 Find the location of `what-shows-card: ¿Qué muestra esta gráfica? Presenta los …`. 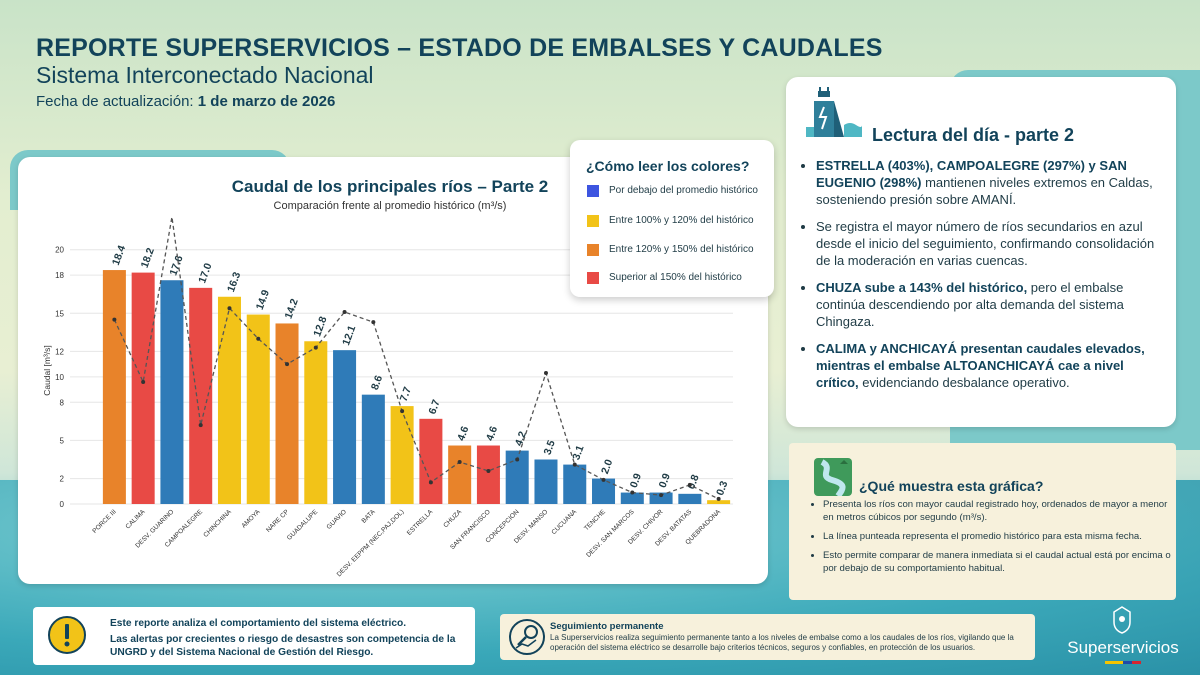

what-shows-card: ¿Qué muestra esta gráfica? Presenta los … is located at coordinates (982, 521).